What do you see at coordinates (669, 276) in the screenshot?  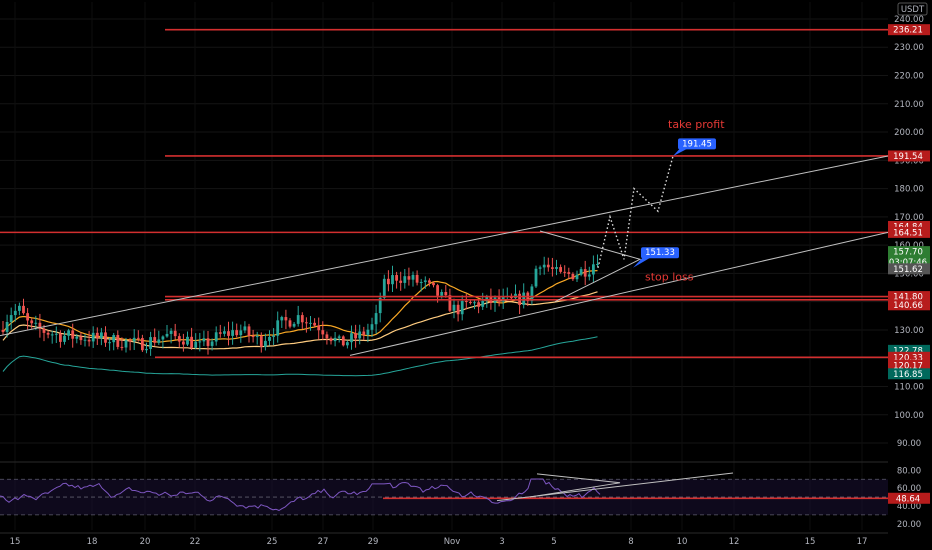 I see `stop-loss-label: stop loss` at bounding box center [669, 276].